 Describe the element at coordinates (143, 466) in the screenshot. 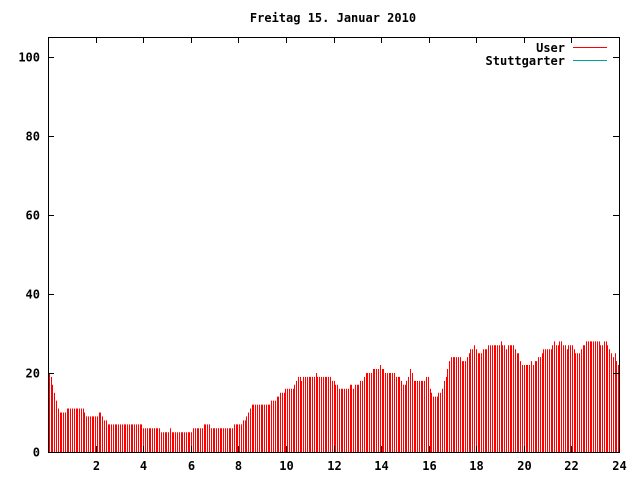

I see `x-tick-label: 4` at that location.